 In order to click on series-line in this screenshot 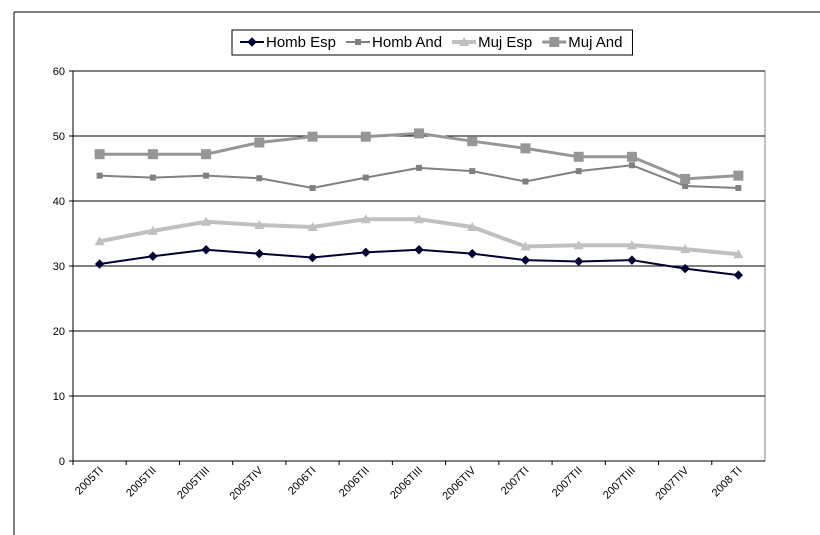, I will do `click(419, 156)`.